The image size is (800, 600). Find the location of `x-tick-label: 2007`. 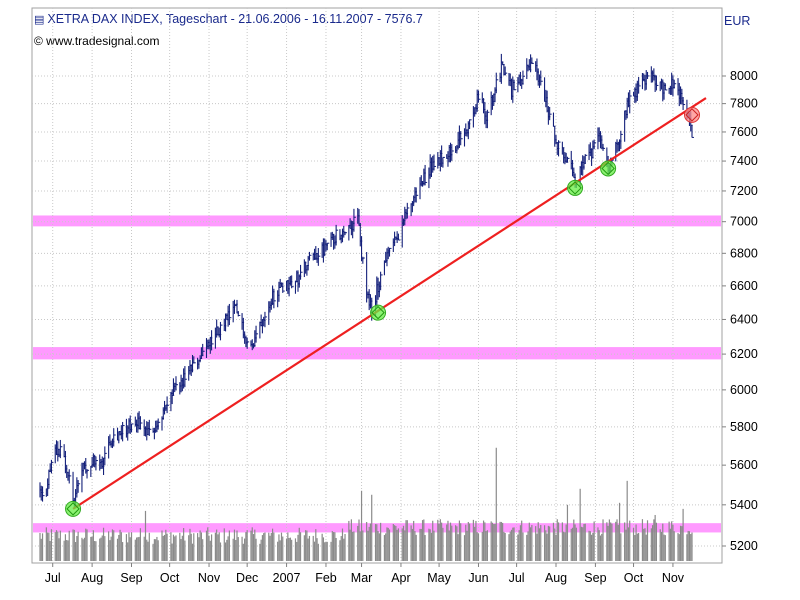

x-tick-label: 2007 is located at coordinates (287, 578).